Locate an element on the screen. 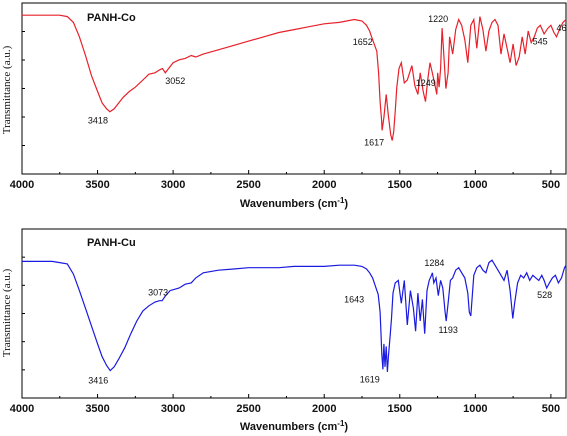 The width and height of the screenshot is (567, 436). peak-label: 3052 is located at coordinates (175, 81).